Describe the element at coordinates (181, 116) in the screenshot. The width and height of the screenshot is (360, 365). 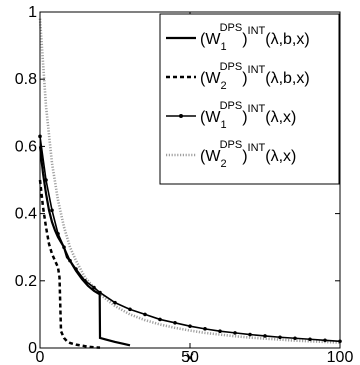
I see `legend-marker` at that location.